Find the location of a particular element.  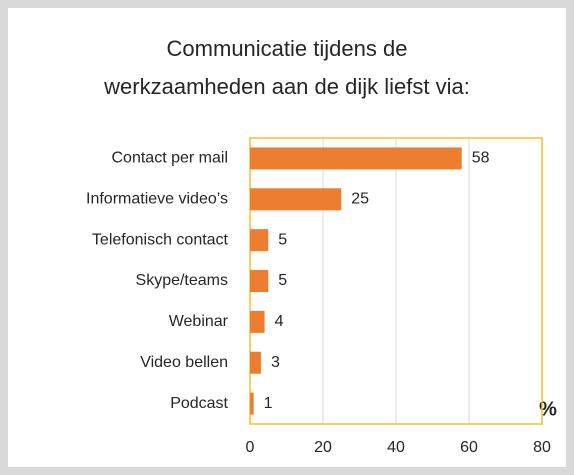

data-label: 4 is located at coordinates (279, 321).